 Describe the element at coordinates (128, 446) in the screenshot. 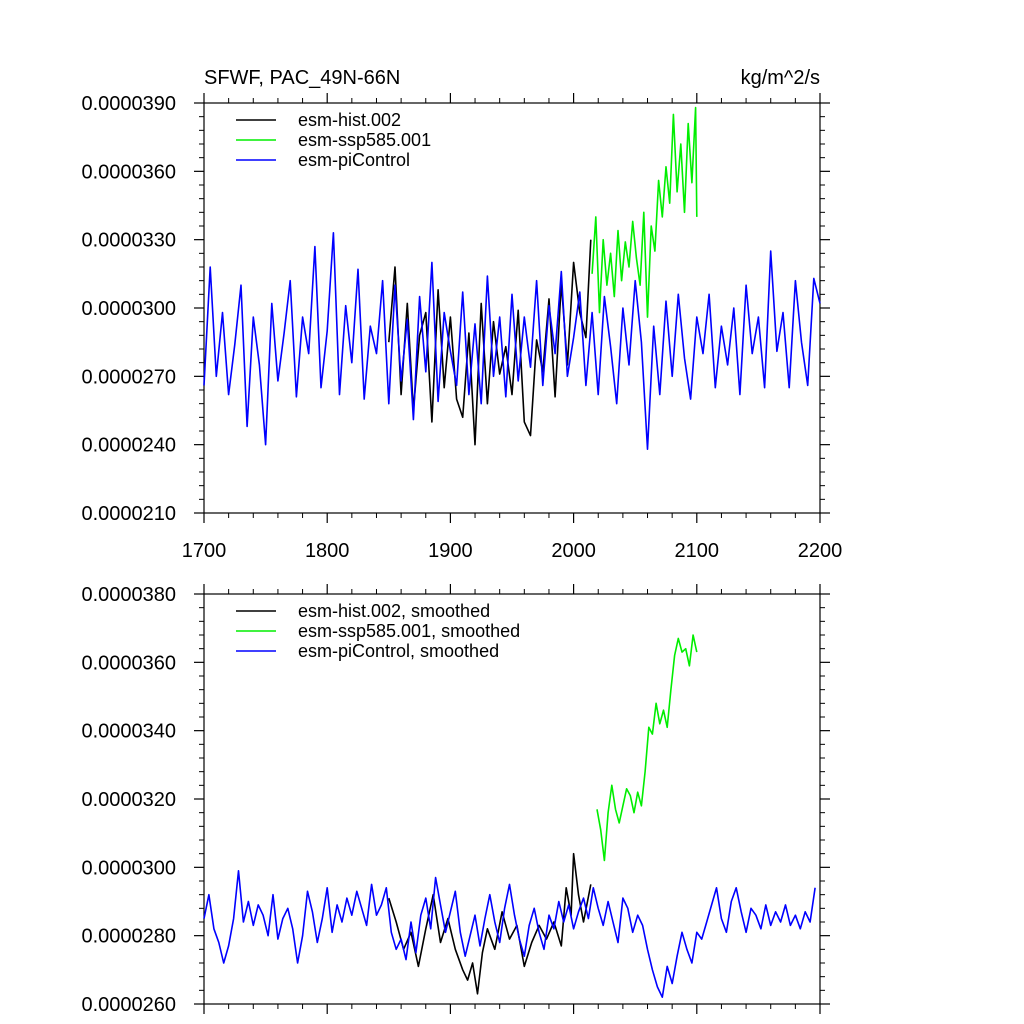

I see `y-tick-label: 0.0000240` at that location.